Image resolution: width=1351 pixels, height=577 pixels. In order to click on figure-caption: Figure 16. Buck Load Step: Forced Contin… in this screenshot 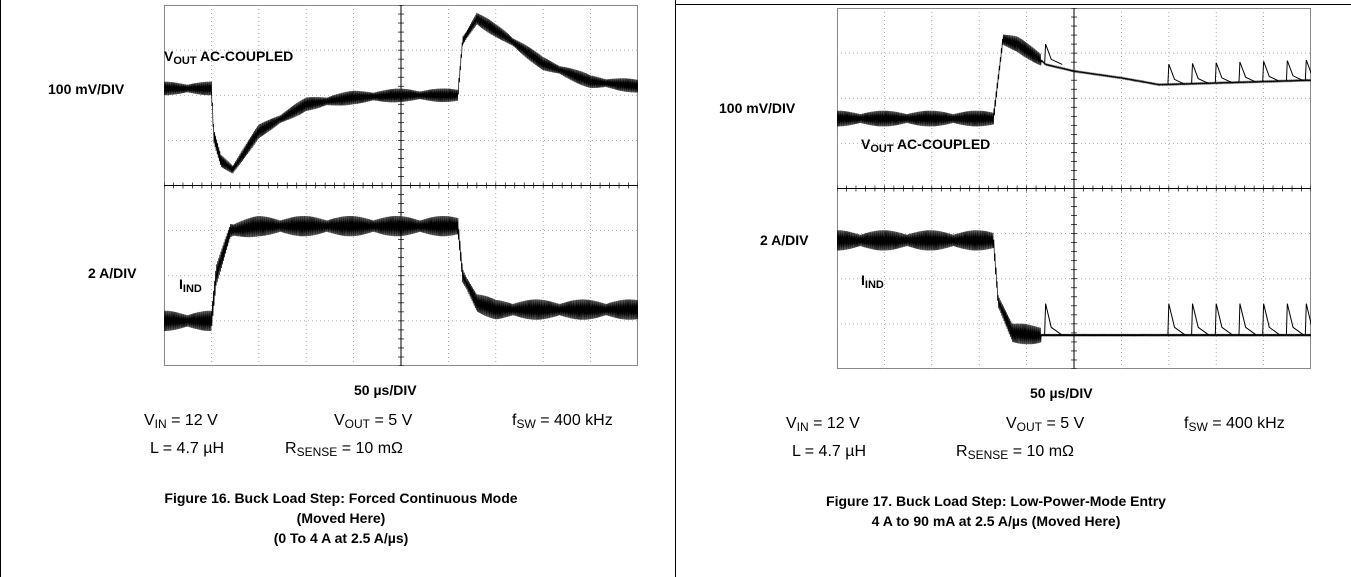, I will do `click(341, 518)`.